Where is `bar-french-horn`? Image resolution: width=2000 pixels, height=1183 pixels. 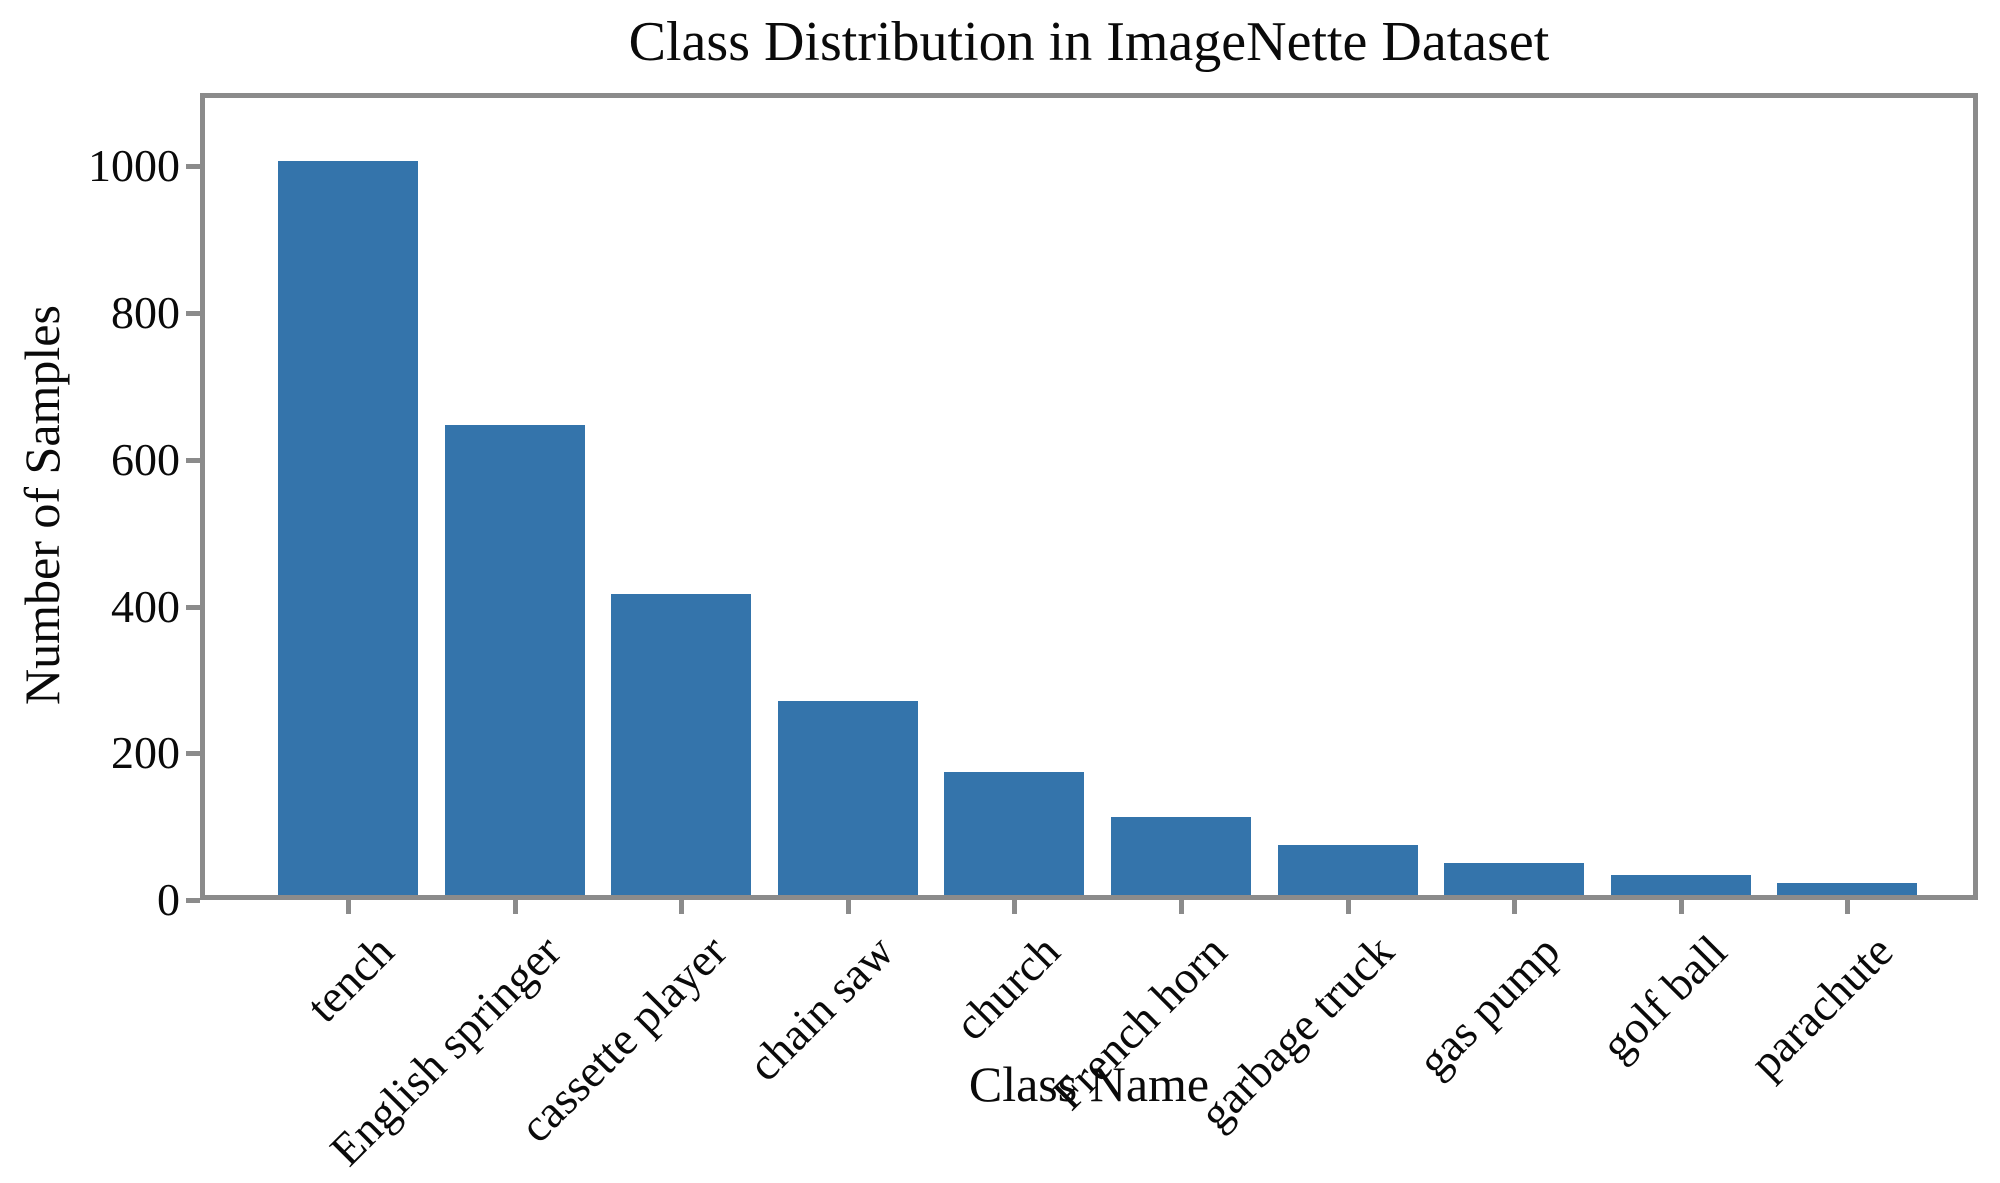 bar-french-horn is located at coordinates (1181, 856).